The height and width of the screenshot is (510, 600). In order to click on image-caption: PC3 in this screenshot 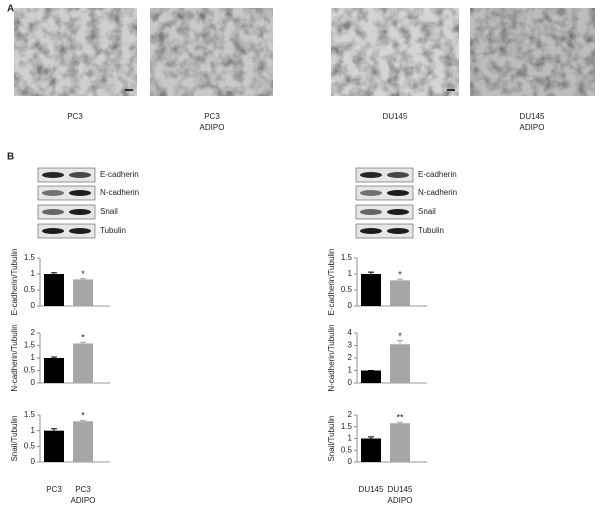, I will do `click(75, 116)`.